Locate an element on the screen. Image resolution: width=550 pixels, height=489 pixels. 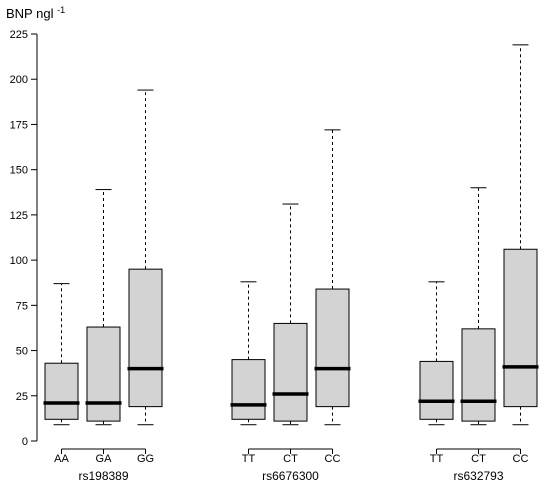
x-tick-label: GA is located at coordinates (104, 459).